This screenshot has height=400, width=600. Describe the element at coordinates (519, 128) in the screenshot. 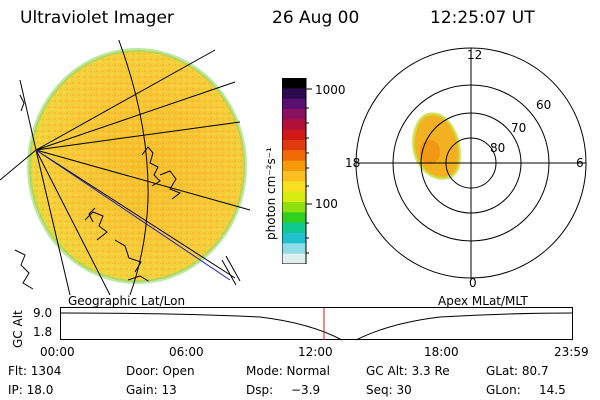

I see `lat-label-70: 70` at that location.